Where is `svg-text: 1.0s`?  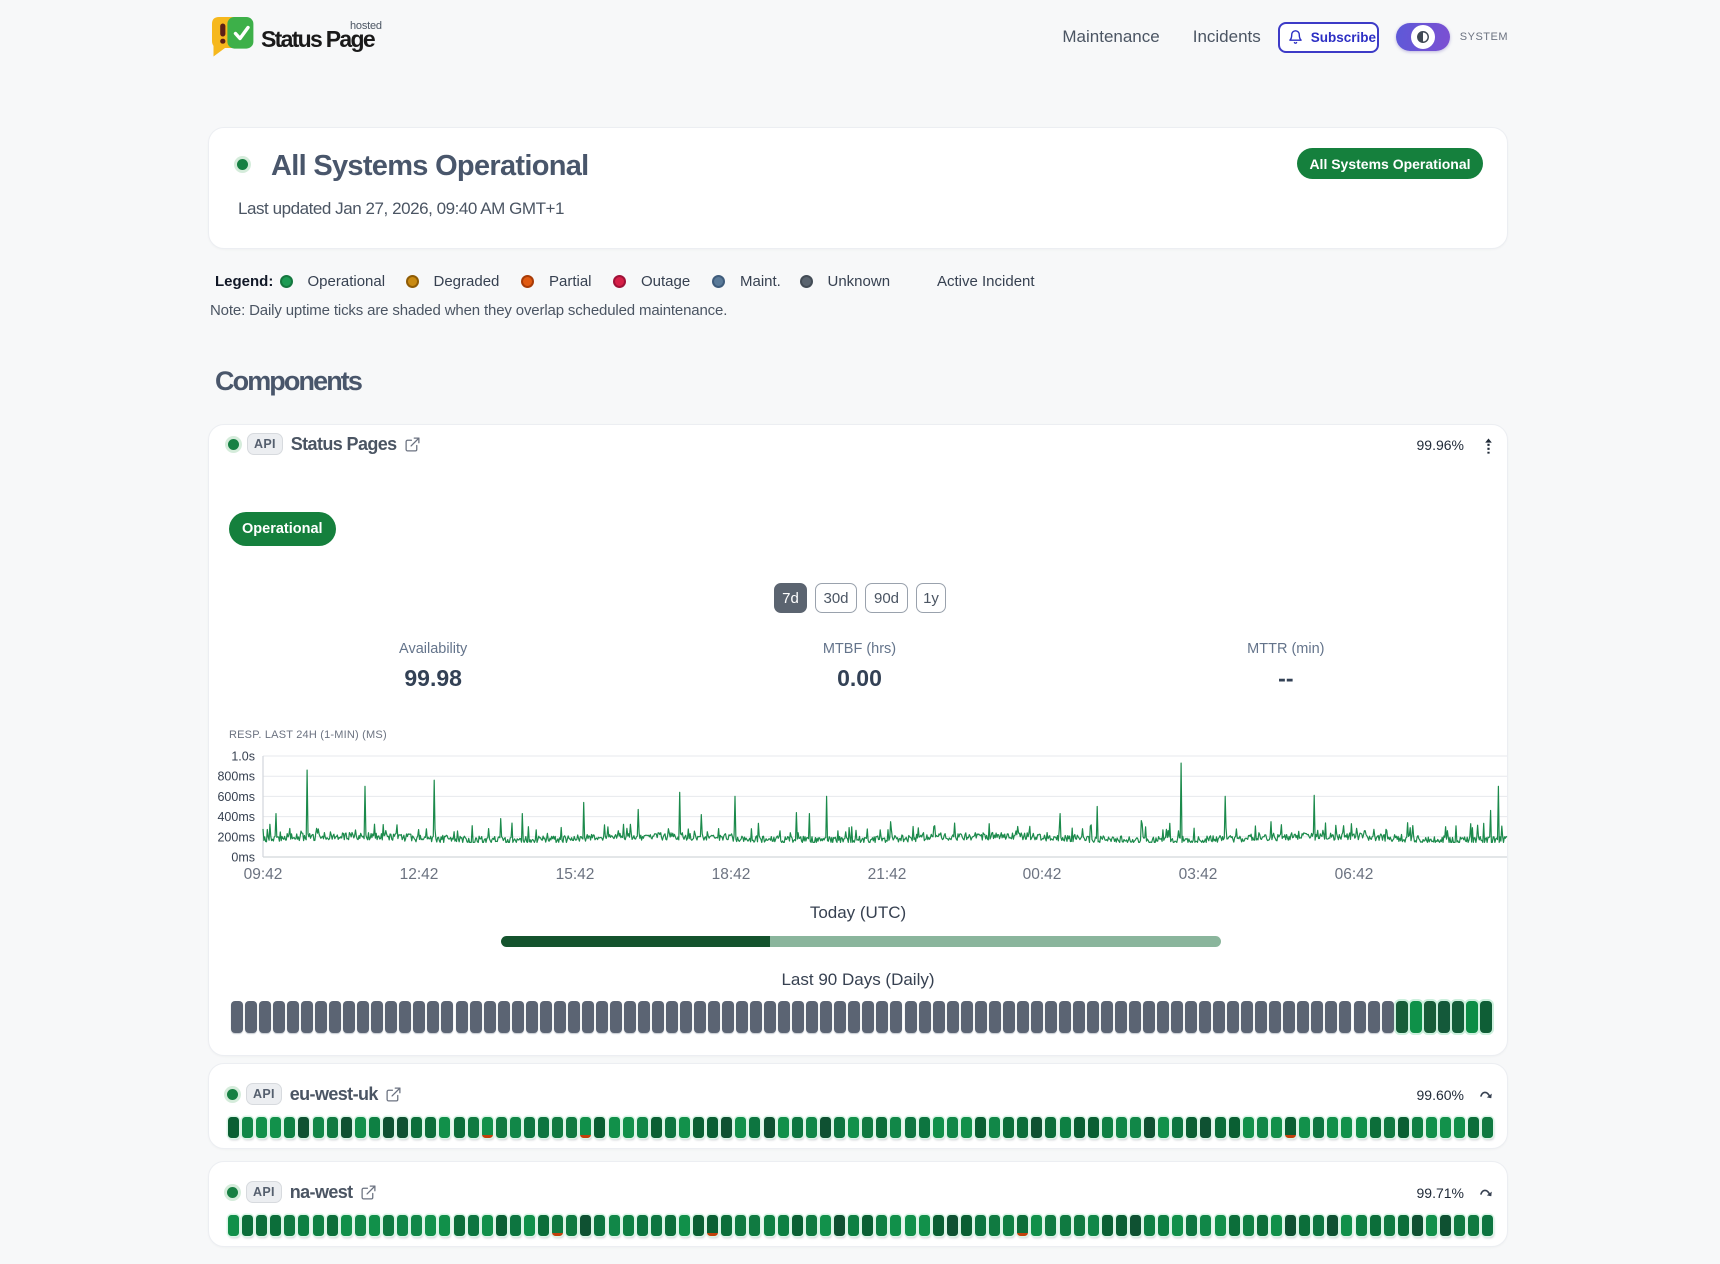
svg-text: 1.0s is located at coordinates (243, 757).